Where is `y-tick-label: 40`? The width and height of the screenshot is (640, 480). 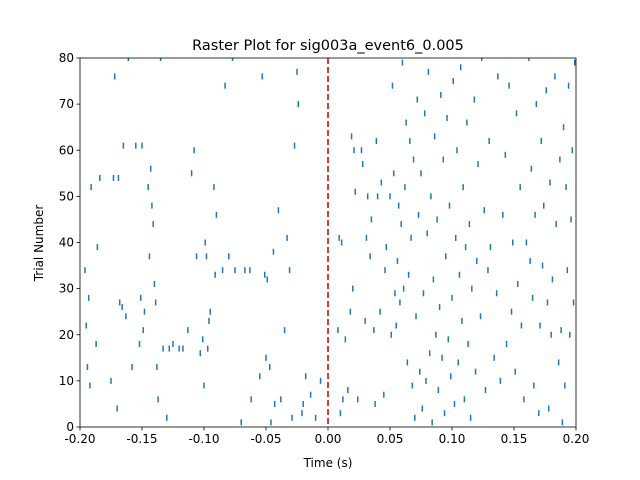 y-tick-label: 40 is located at coordinates (66, 243).